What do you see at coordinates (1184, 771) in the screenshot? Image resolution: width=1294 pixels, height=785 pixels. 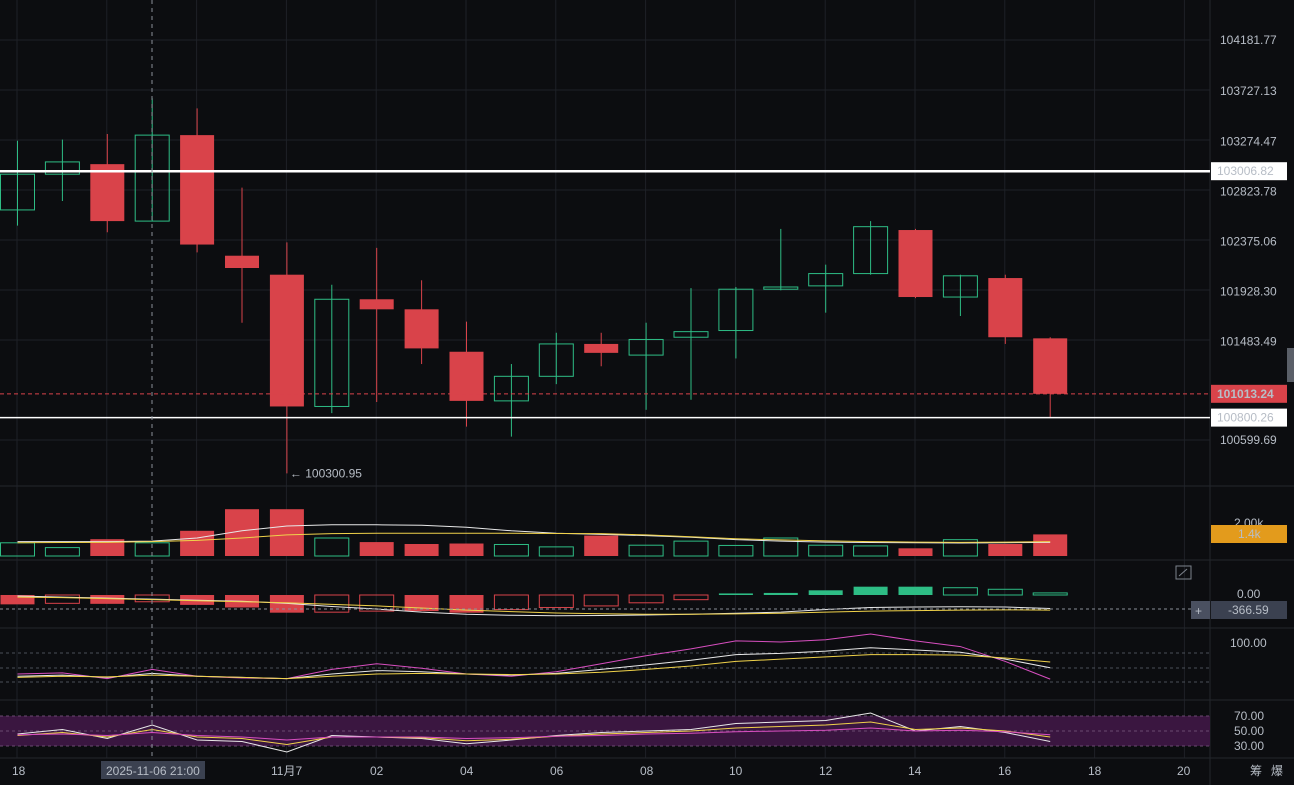 I see `time-tick-label: 20` at bounding box center [1184, 771].